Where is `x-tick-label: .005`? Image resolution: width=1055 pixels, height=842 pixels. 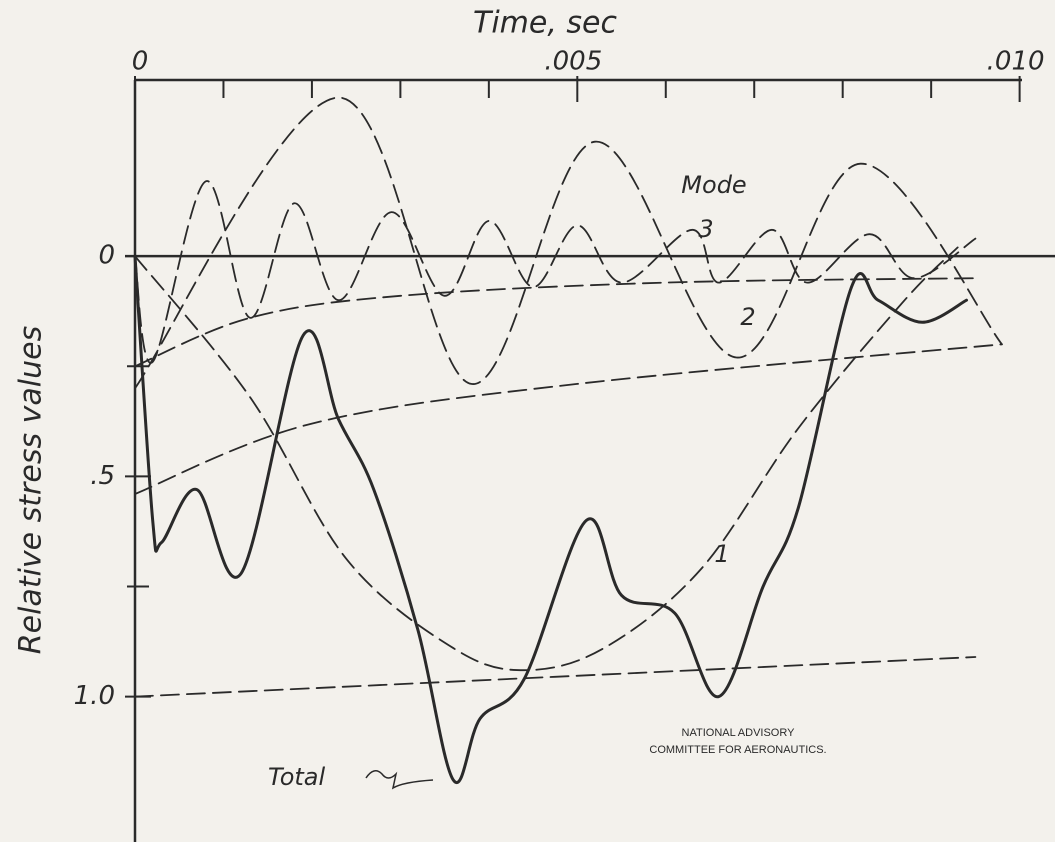 x-tick-label: .005 is located at coordinates (573, 62).